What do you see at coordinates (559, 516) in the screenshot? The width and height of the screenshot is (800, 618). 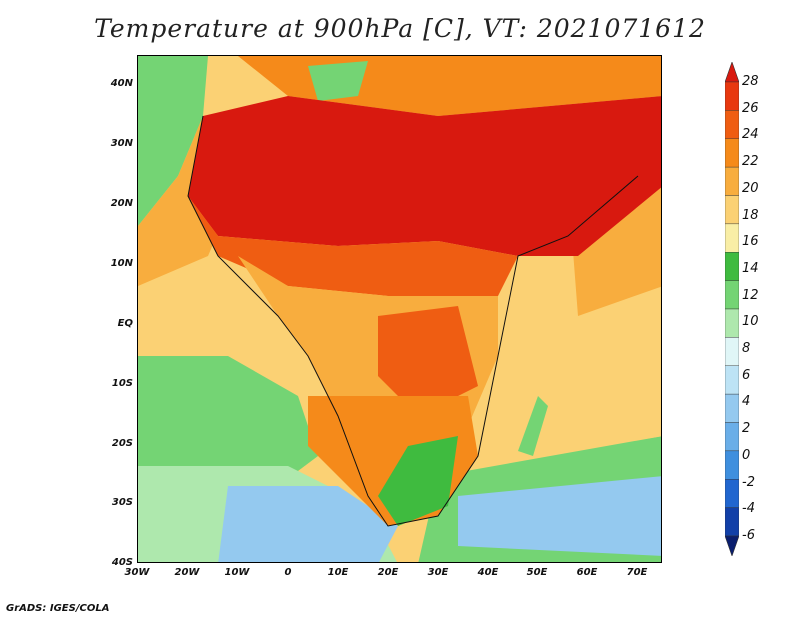 I see `ocean-south-indian-cold` at bounding box center [559, 516].